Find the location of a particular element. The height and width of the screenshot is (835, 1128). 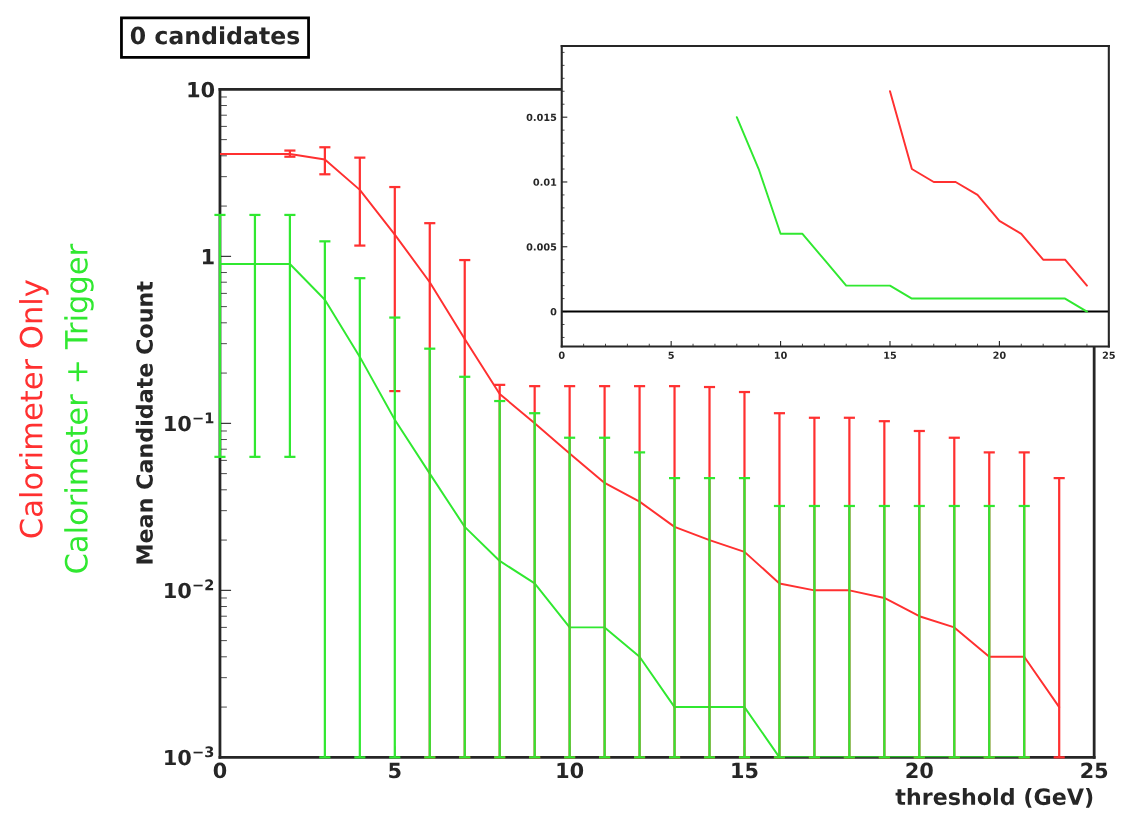

y-tick-label: 0 is located at coordinates (553, 312).